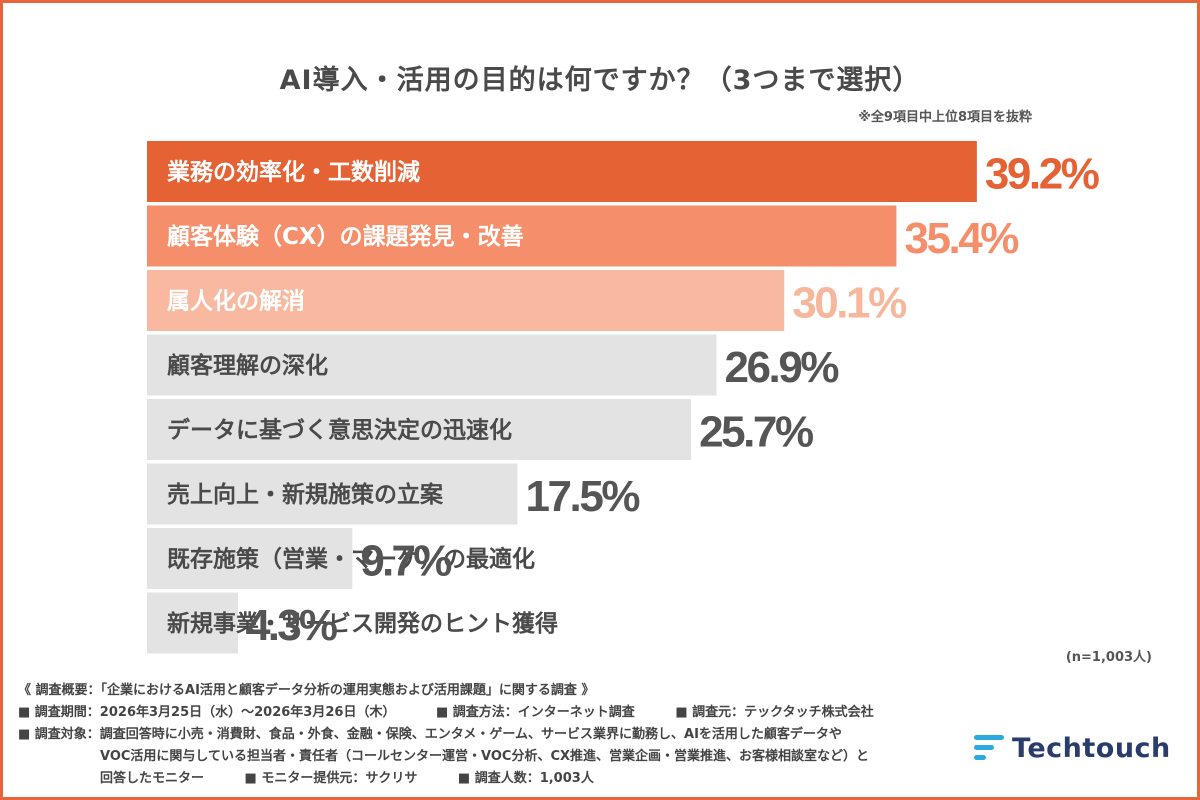  Describe the element at coordinates (292, 625) in the screenshot. I see `bar-value-8: 4.3%` at that location.